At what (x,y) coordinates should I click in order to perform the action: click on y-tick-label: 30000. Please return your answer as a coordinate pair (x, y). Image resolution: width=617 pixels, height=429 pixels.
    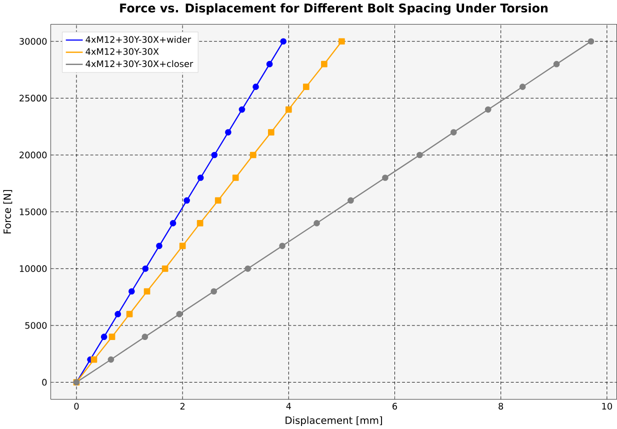
    Looking at the image, I should click on (33, 41).